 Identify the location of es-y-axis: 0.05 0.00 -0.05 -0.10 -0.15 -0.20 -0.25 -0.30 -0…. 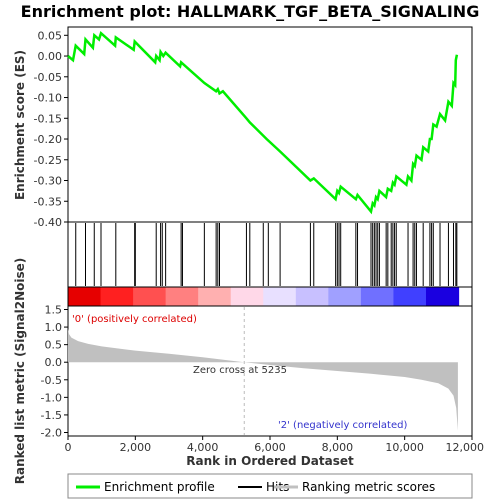
(51, 129).